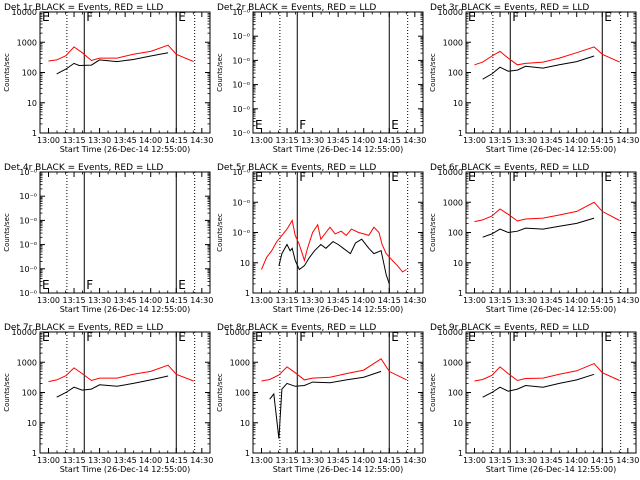  What do you see at coordinates (83, 8) in the screenshot?
I see `panel-title: Det 1r BLACK = Events, RED = LLD` at bounding box center [83, 8].